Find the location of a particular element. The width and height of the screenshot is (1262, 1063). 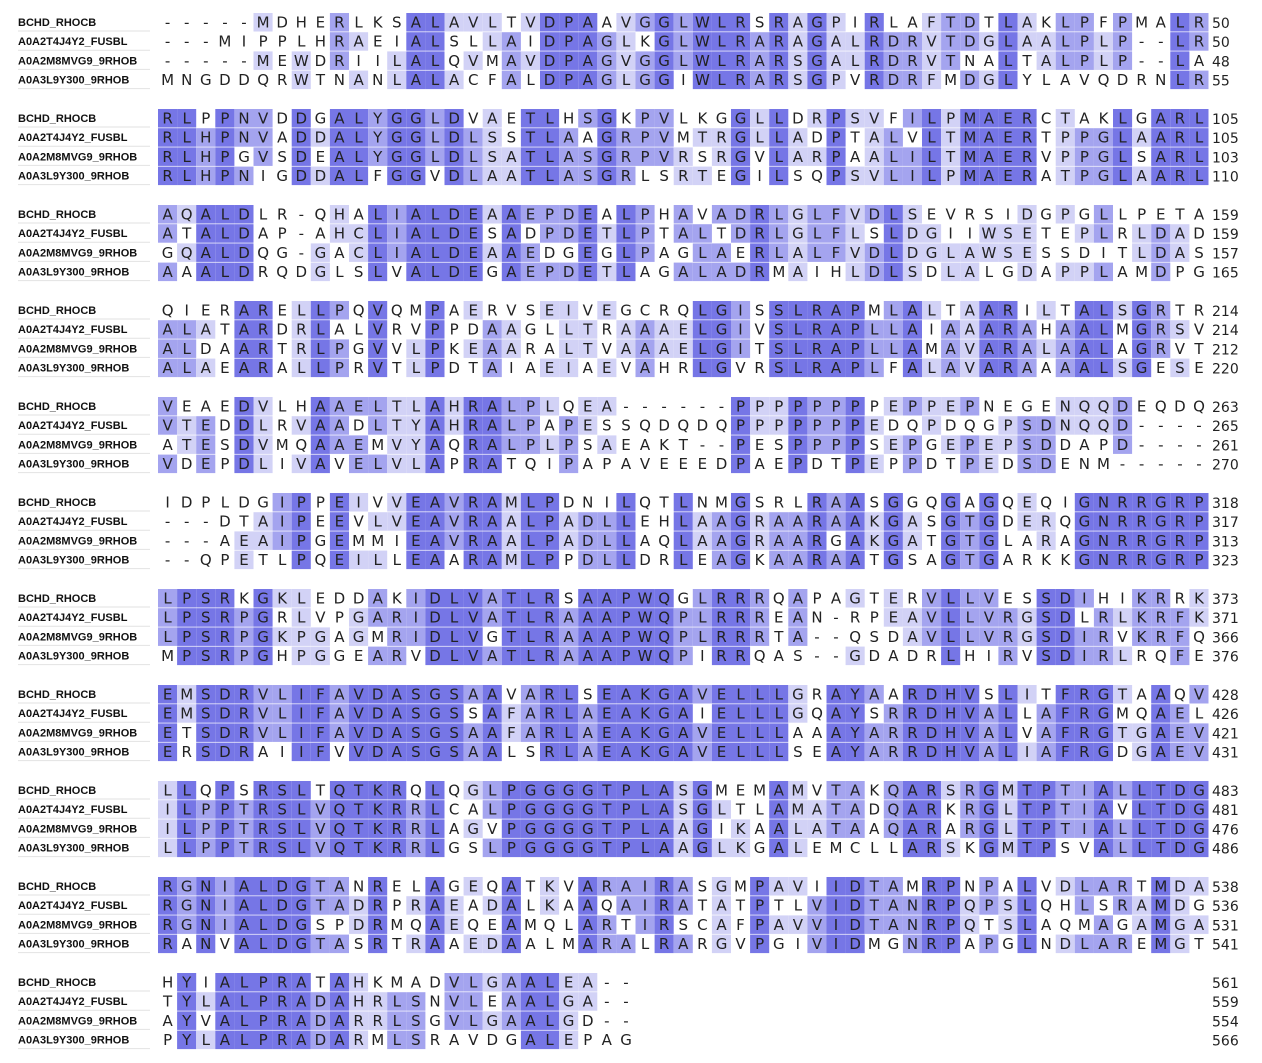

end-position: 371 is located at coordinates (1225, 619).